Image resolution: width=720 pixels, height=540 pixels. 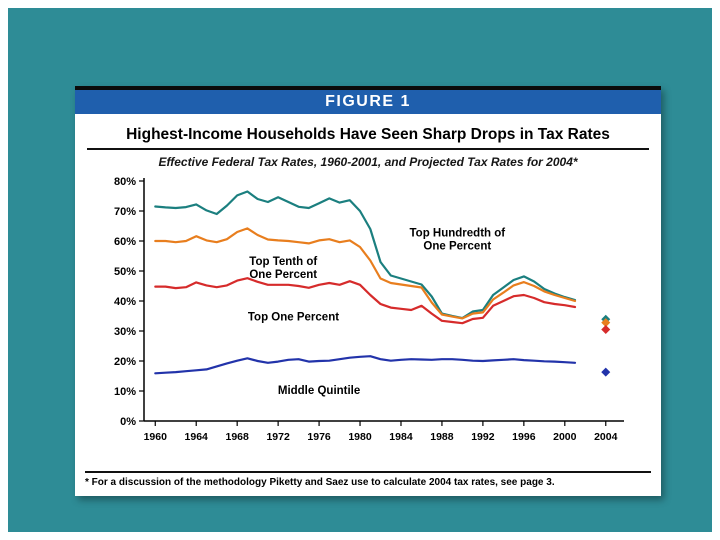 I want to click on x-tick-label: 1992, so click(x=483, y=437).